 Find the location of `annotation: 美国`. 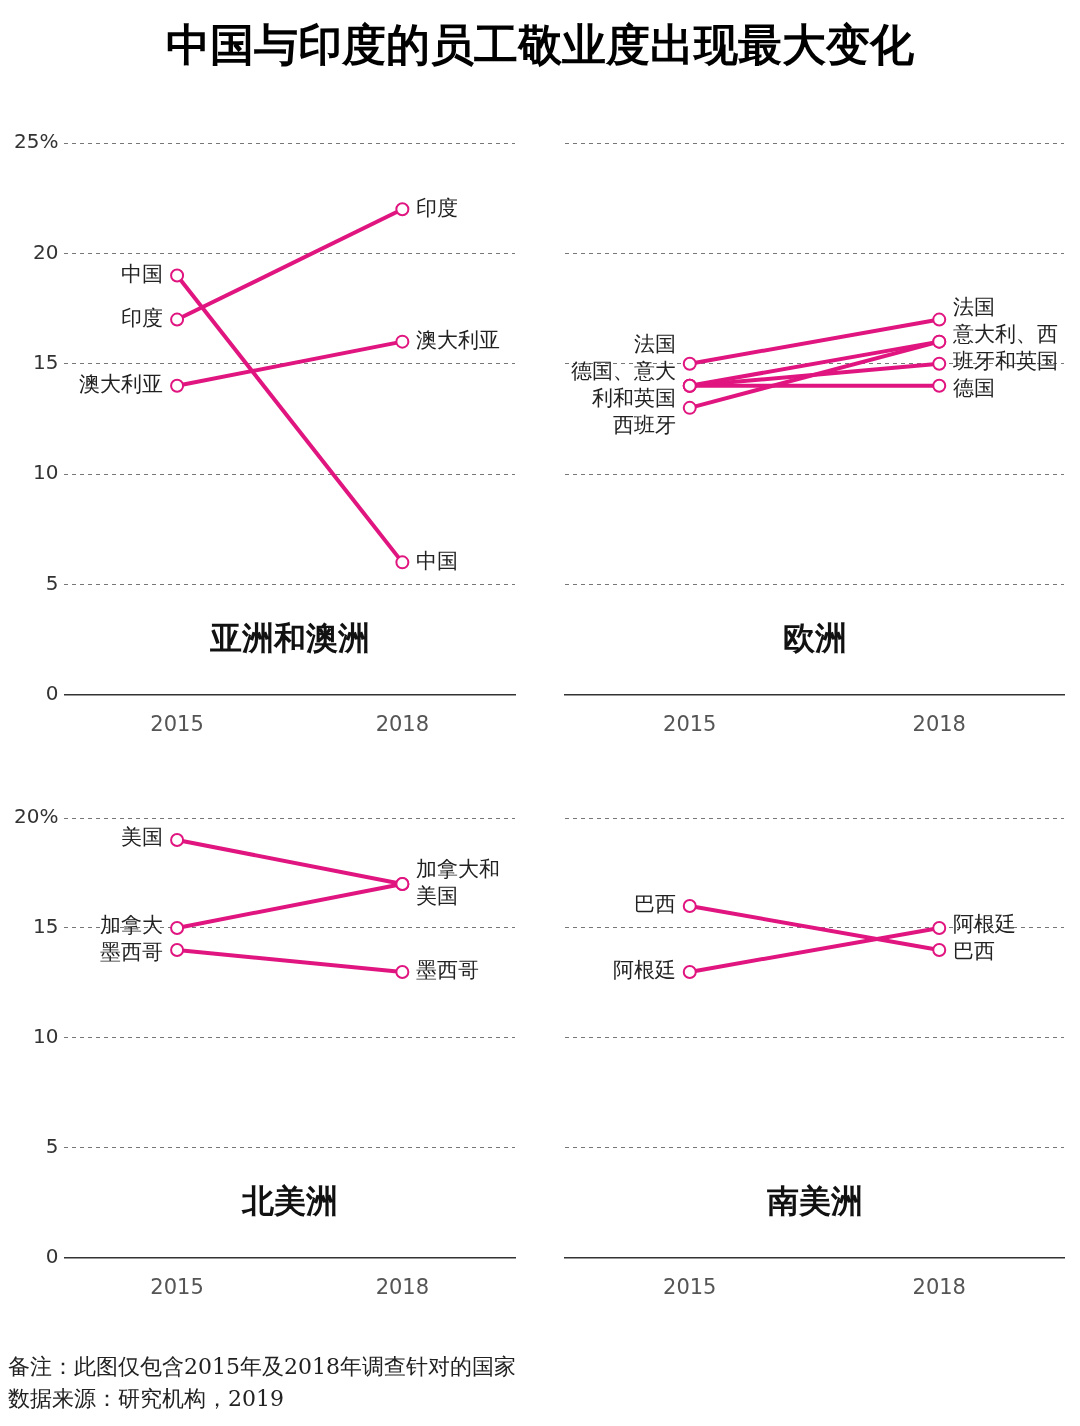

annotation: 美国 is located at coordinates (142, 836).